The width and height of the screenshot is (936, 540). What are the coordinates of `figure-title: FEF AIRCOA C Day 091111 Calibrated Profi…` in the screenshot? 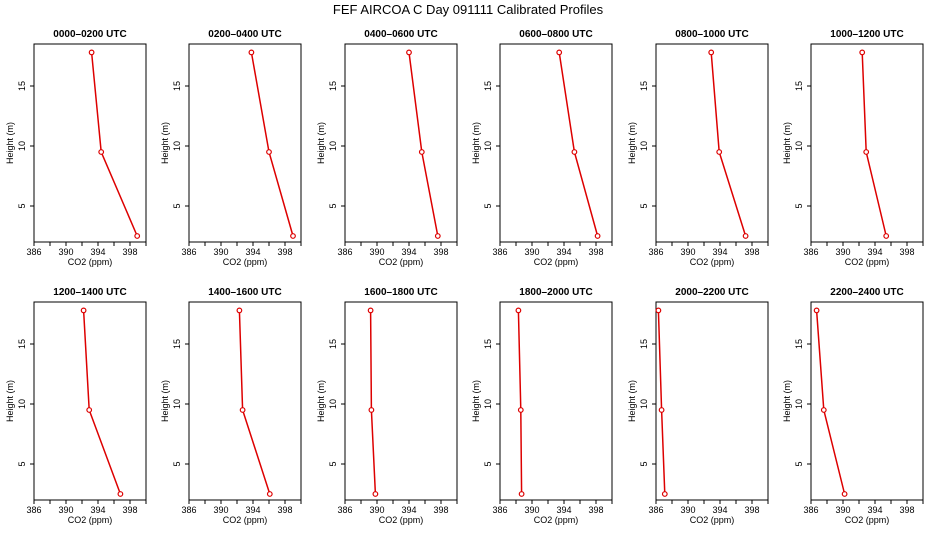 It's located at (468, 9).